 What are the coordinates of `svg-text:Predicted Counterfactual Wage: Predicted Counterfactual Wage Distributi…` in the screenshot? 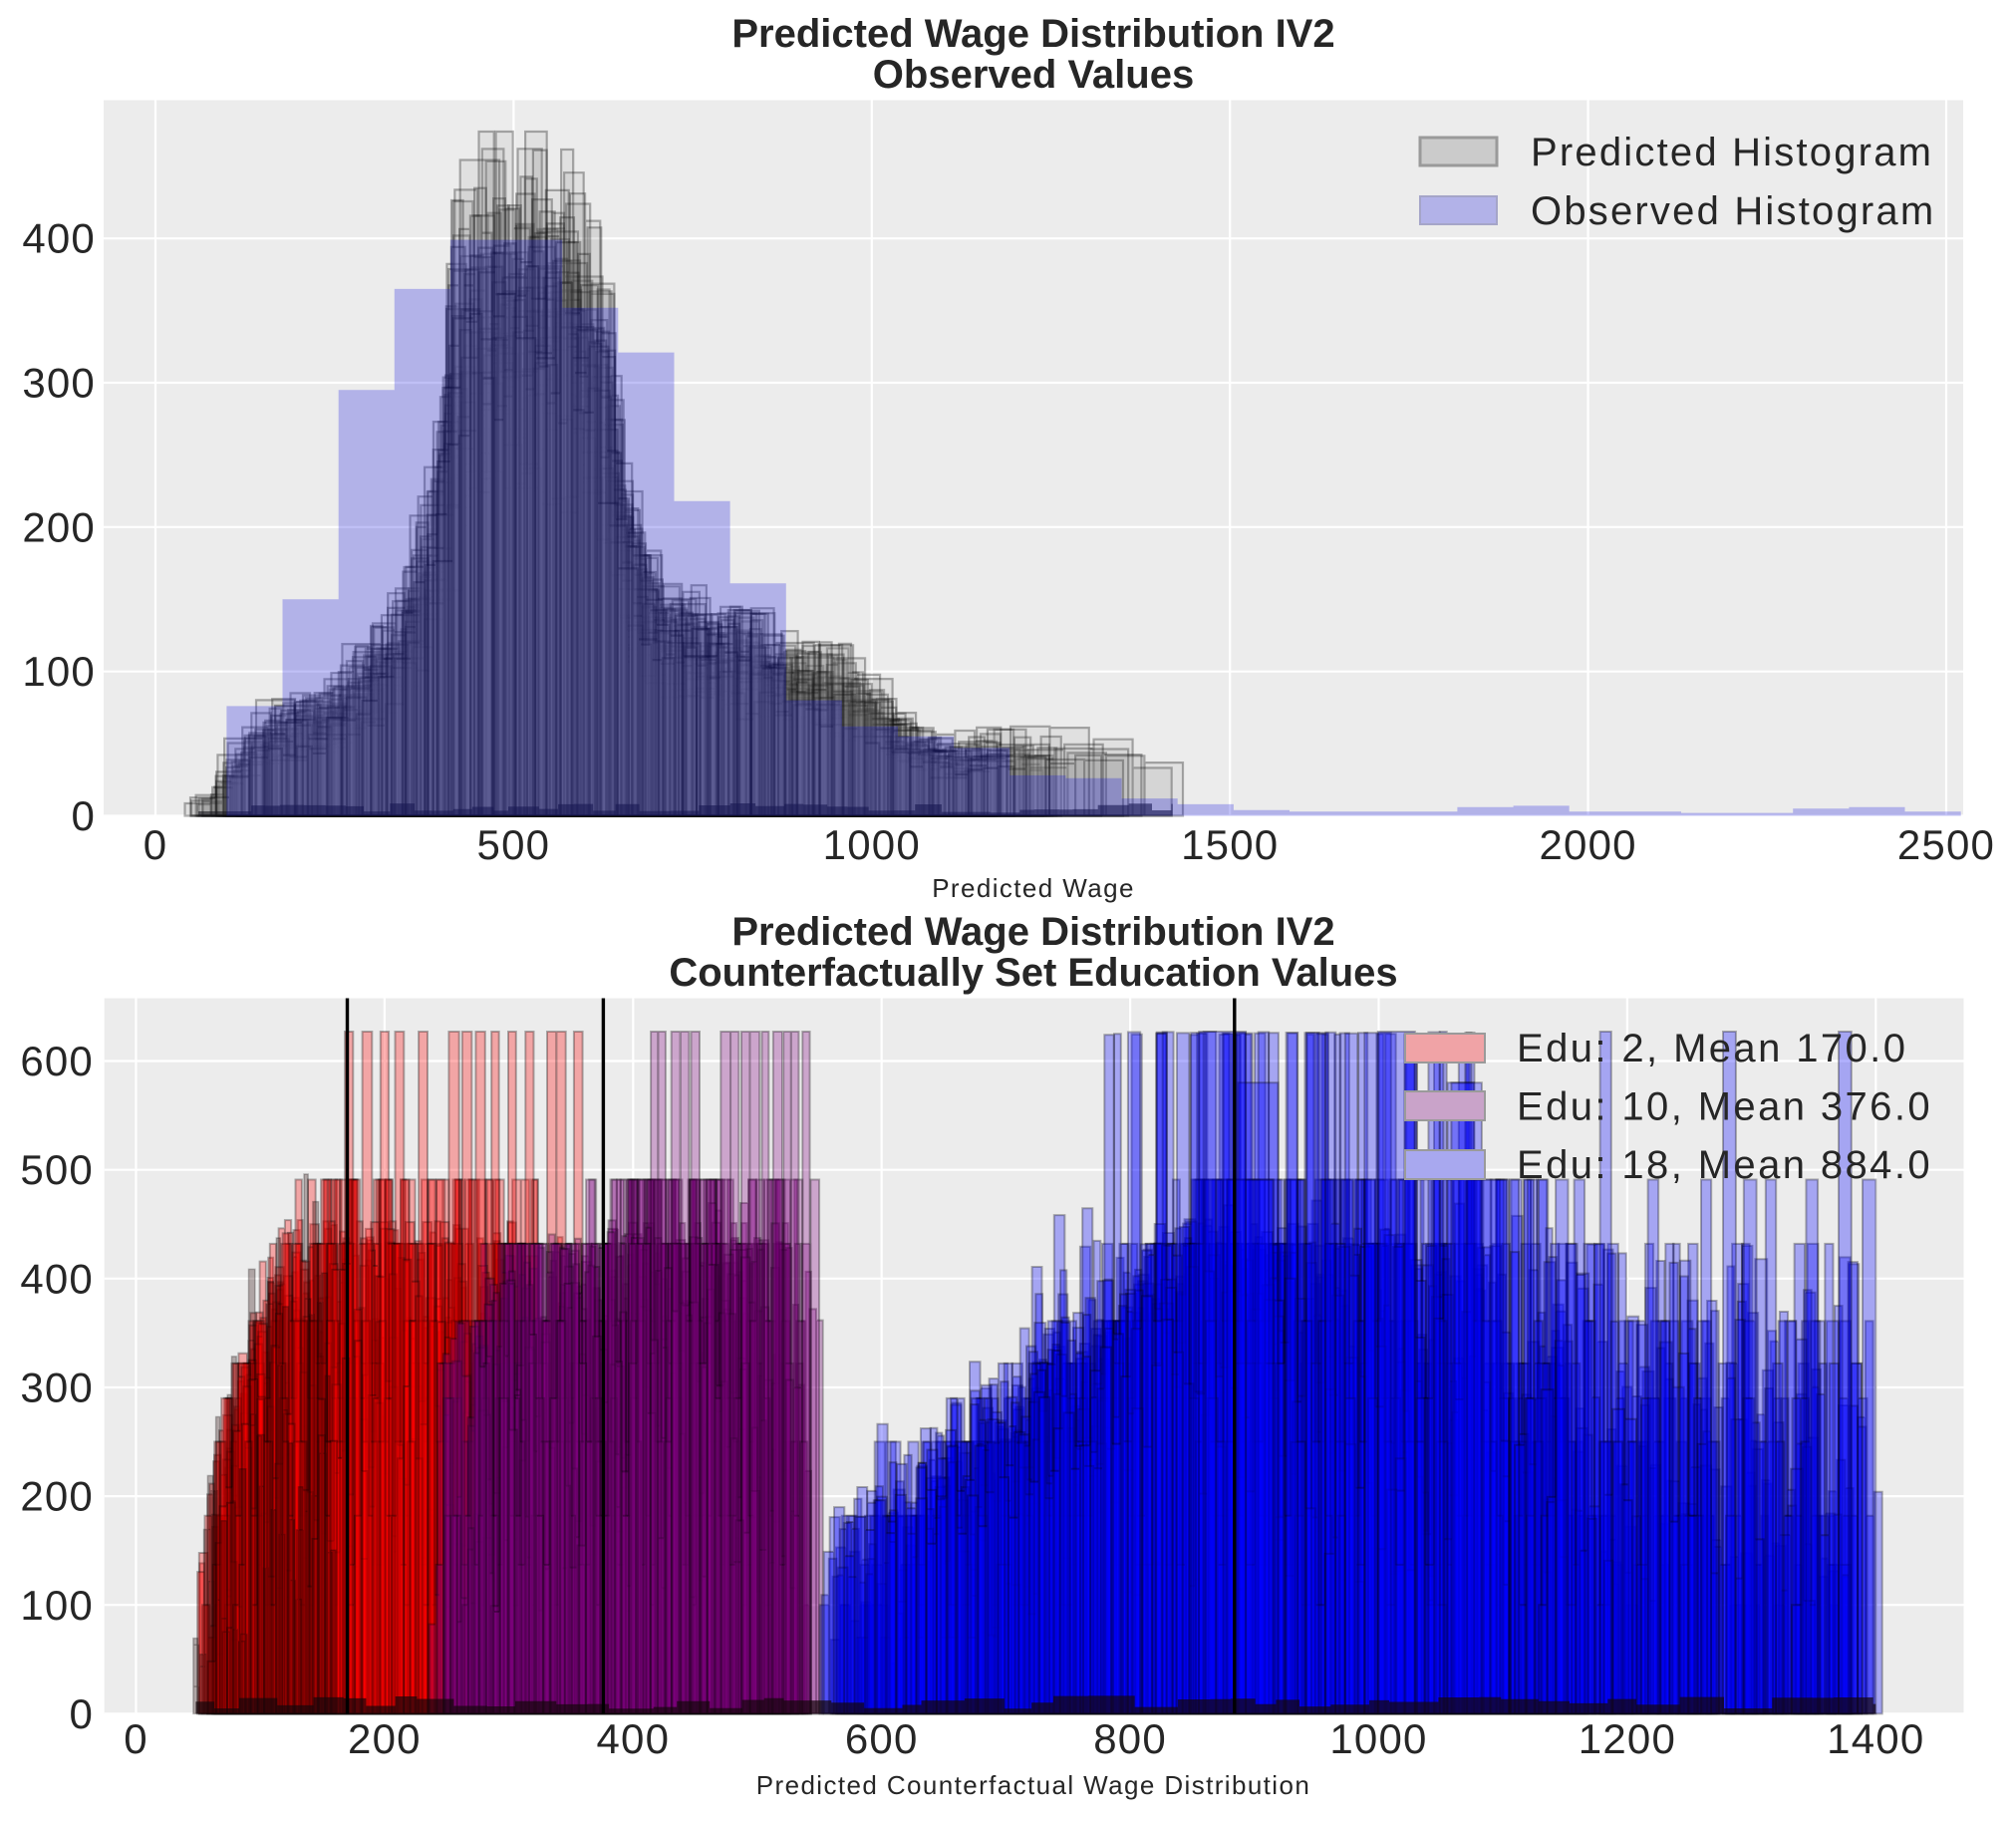 It's located at (1033, 1785).